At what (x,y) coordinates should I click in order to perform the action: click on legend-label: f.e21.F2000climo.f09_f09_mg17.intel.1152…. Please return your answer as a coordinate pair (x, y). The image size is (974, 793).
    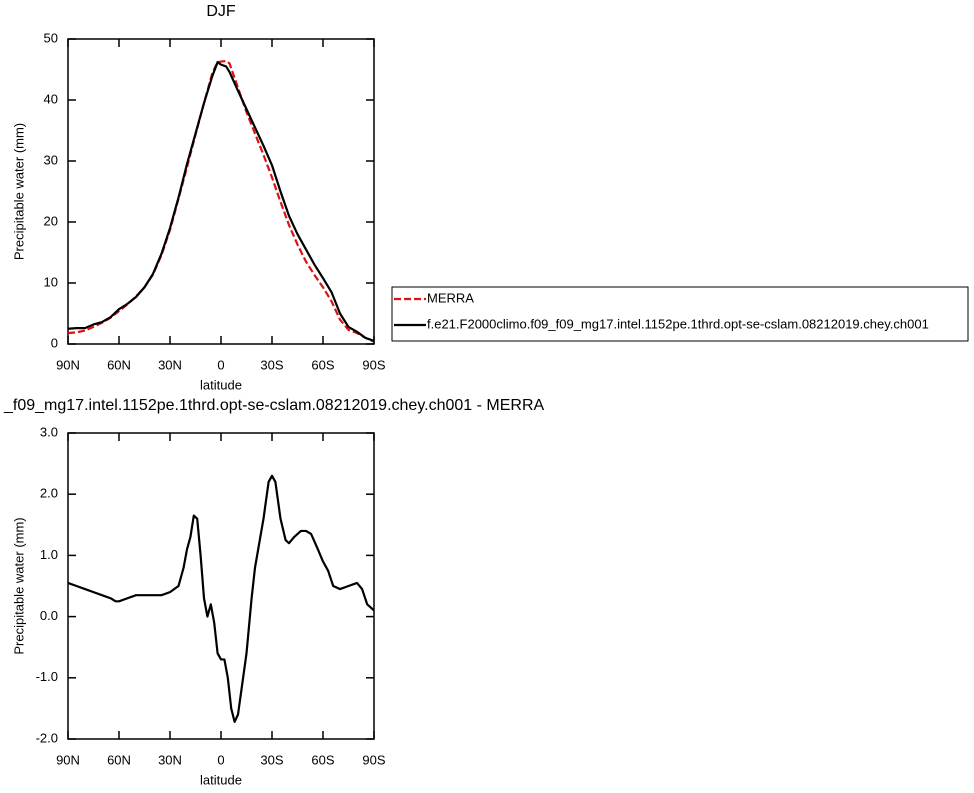
    Looking at the image, I should click on (678, 323).